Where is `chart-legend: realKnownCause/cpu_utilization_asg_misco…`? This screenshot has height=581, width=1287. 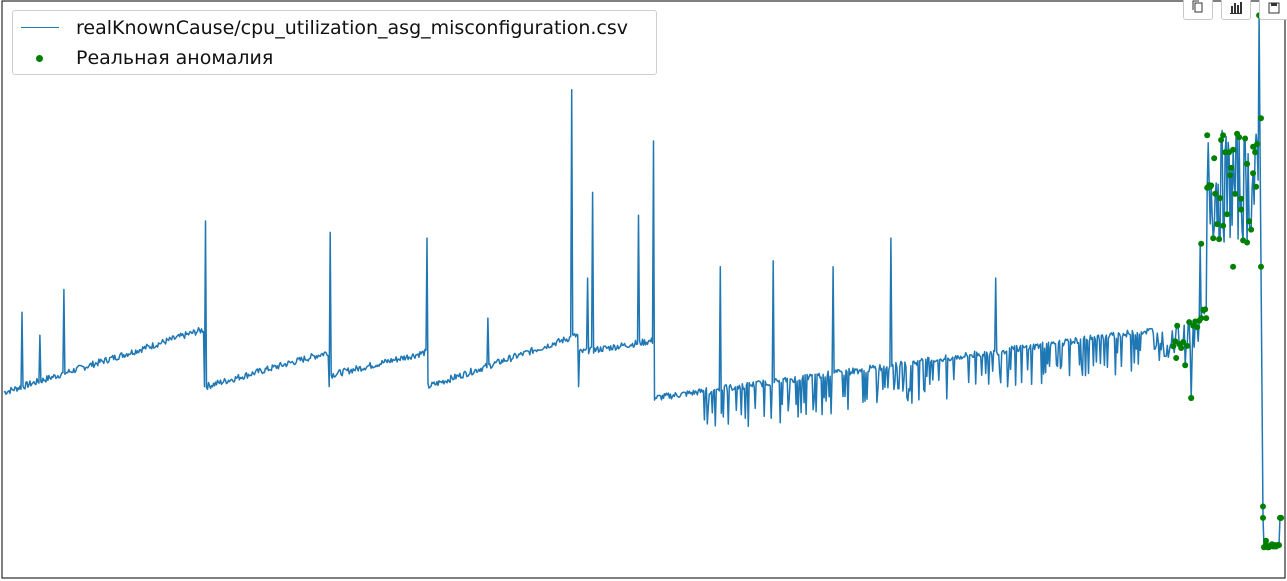
chart-legend: realKnownCause/cpu_utilization_asg_misco… is located at coordinates (334, 42).